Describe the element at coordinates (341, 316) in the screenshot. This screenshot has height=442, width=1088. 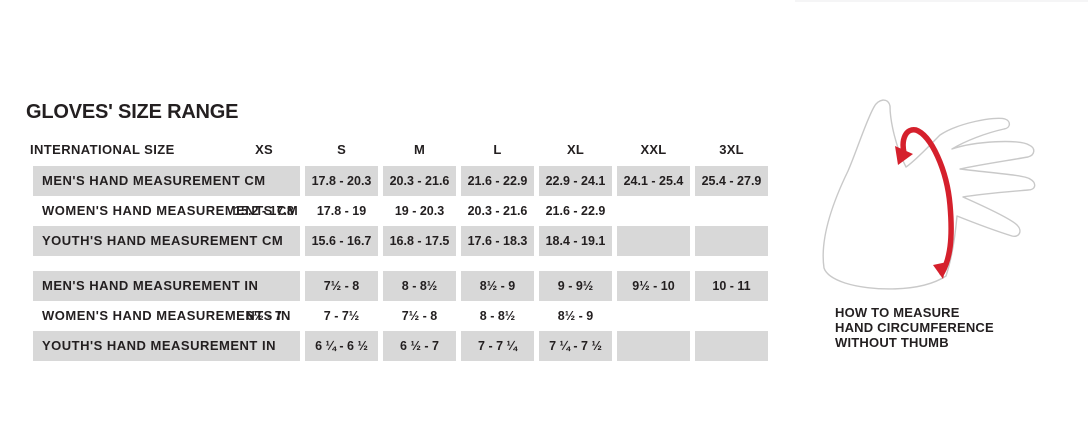
I see `size-cell: 7 - 7½` at that location.